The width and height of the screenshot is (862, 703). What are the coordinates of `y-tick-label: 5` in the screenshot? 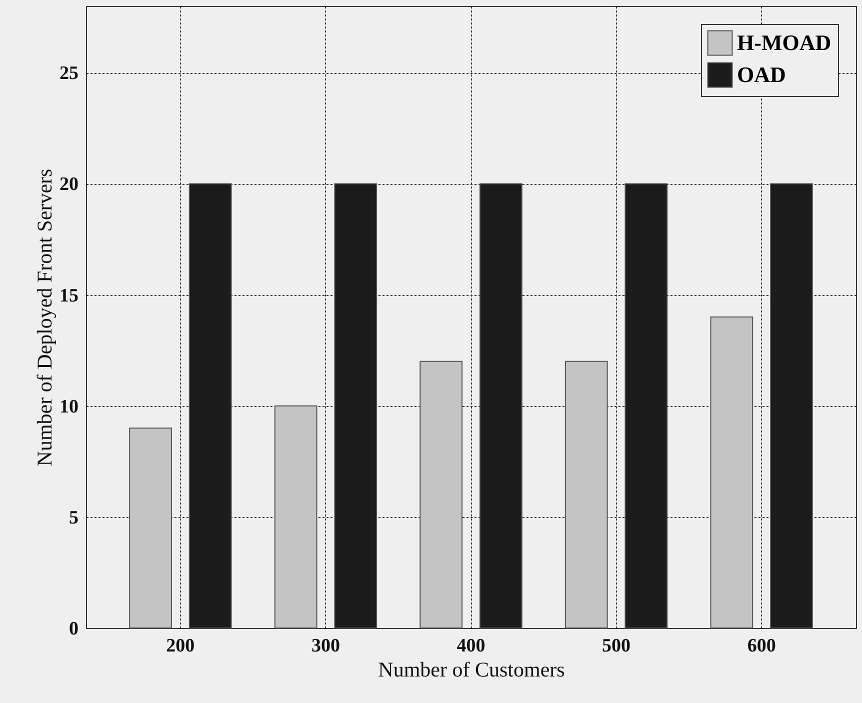 It's located at (73, 517).